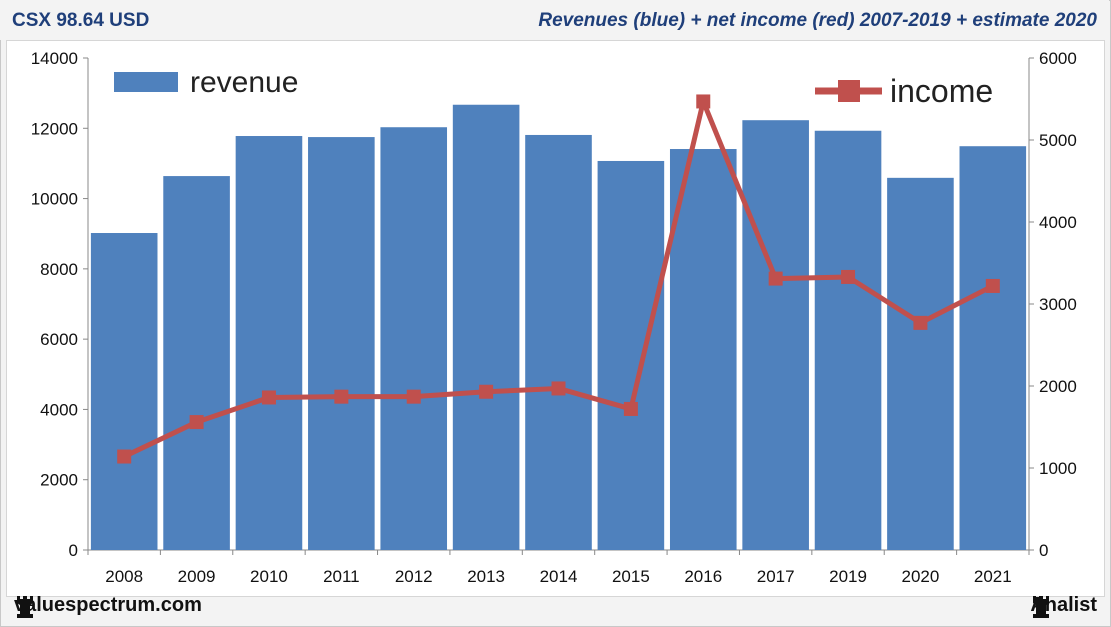  I want to click on x-tick-label: 2020, so click(921, 576).